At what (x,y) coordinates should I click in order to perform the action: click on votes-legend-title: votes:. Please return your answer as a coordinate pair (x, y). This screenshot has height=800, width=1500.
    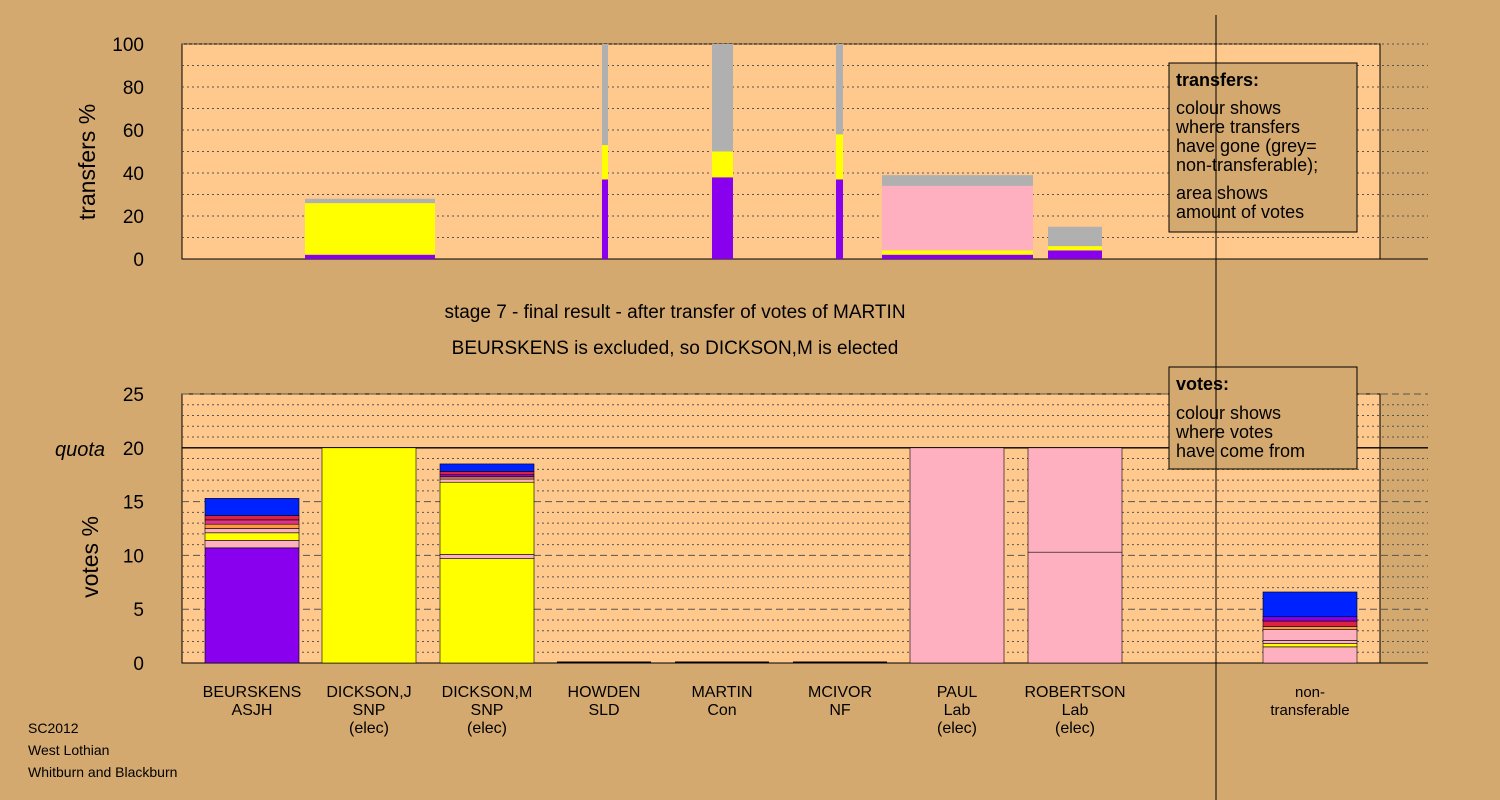
    Looking at the image, I should click on (1202, 384).